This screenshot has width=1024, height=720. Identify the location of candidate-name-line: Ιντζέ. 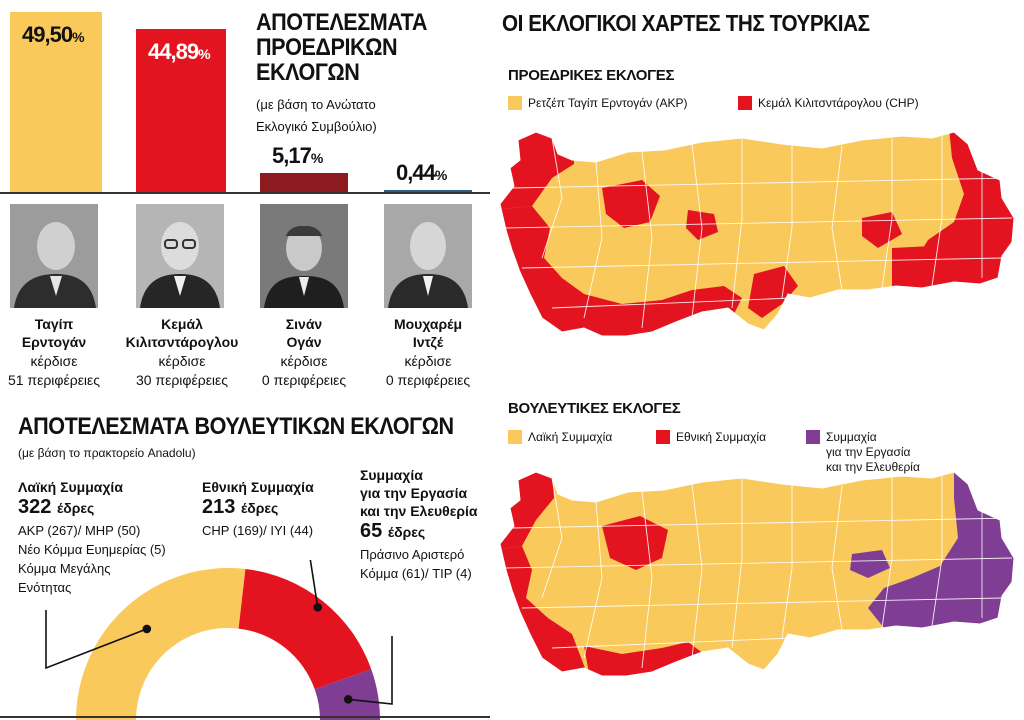
(428, 342).